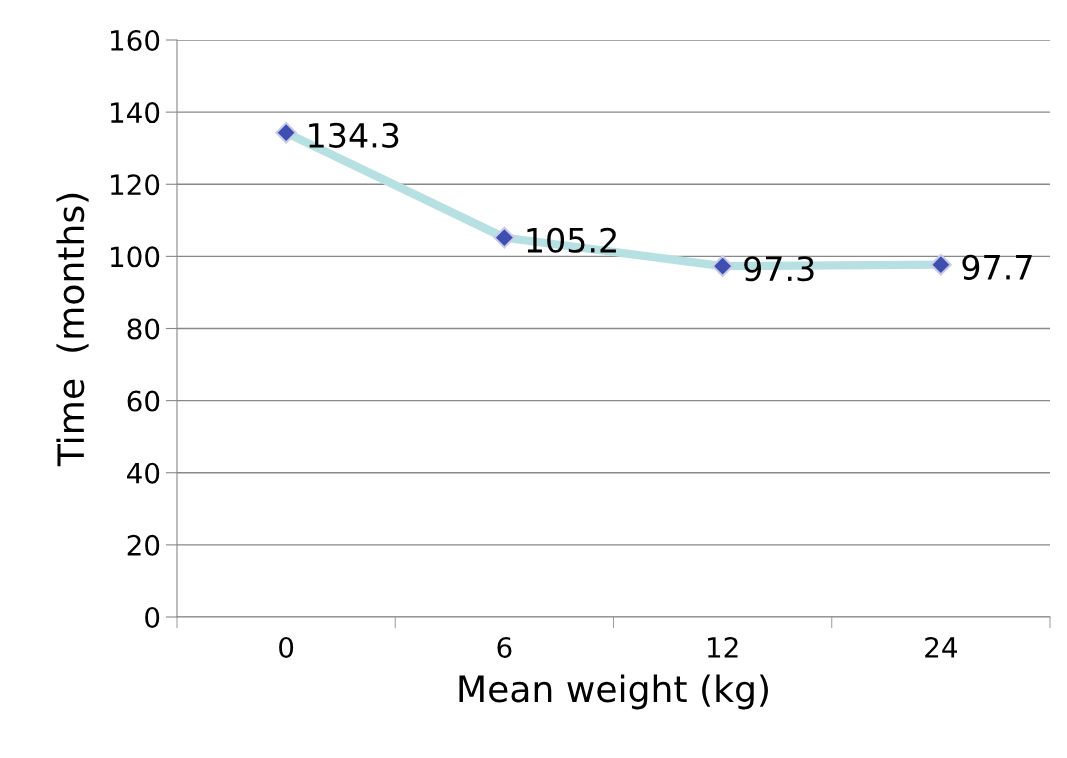 The height and width of the screenshot is (758, 1067). Describe the element at coordinates (571, 240) in the screenshot. I see `data-label: 105.2` at that location.